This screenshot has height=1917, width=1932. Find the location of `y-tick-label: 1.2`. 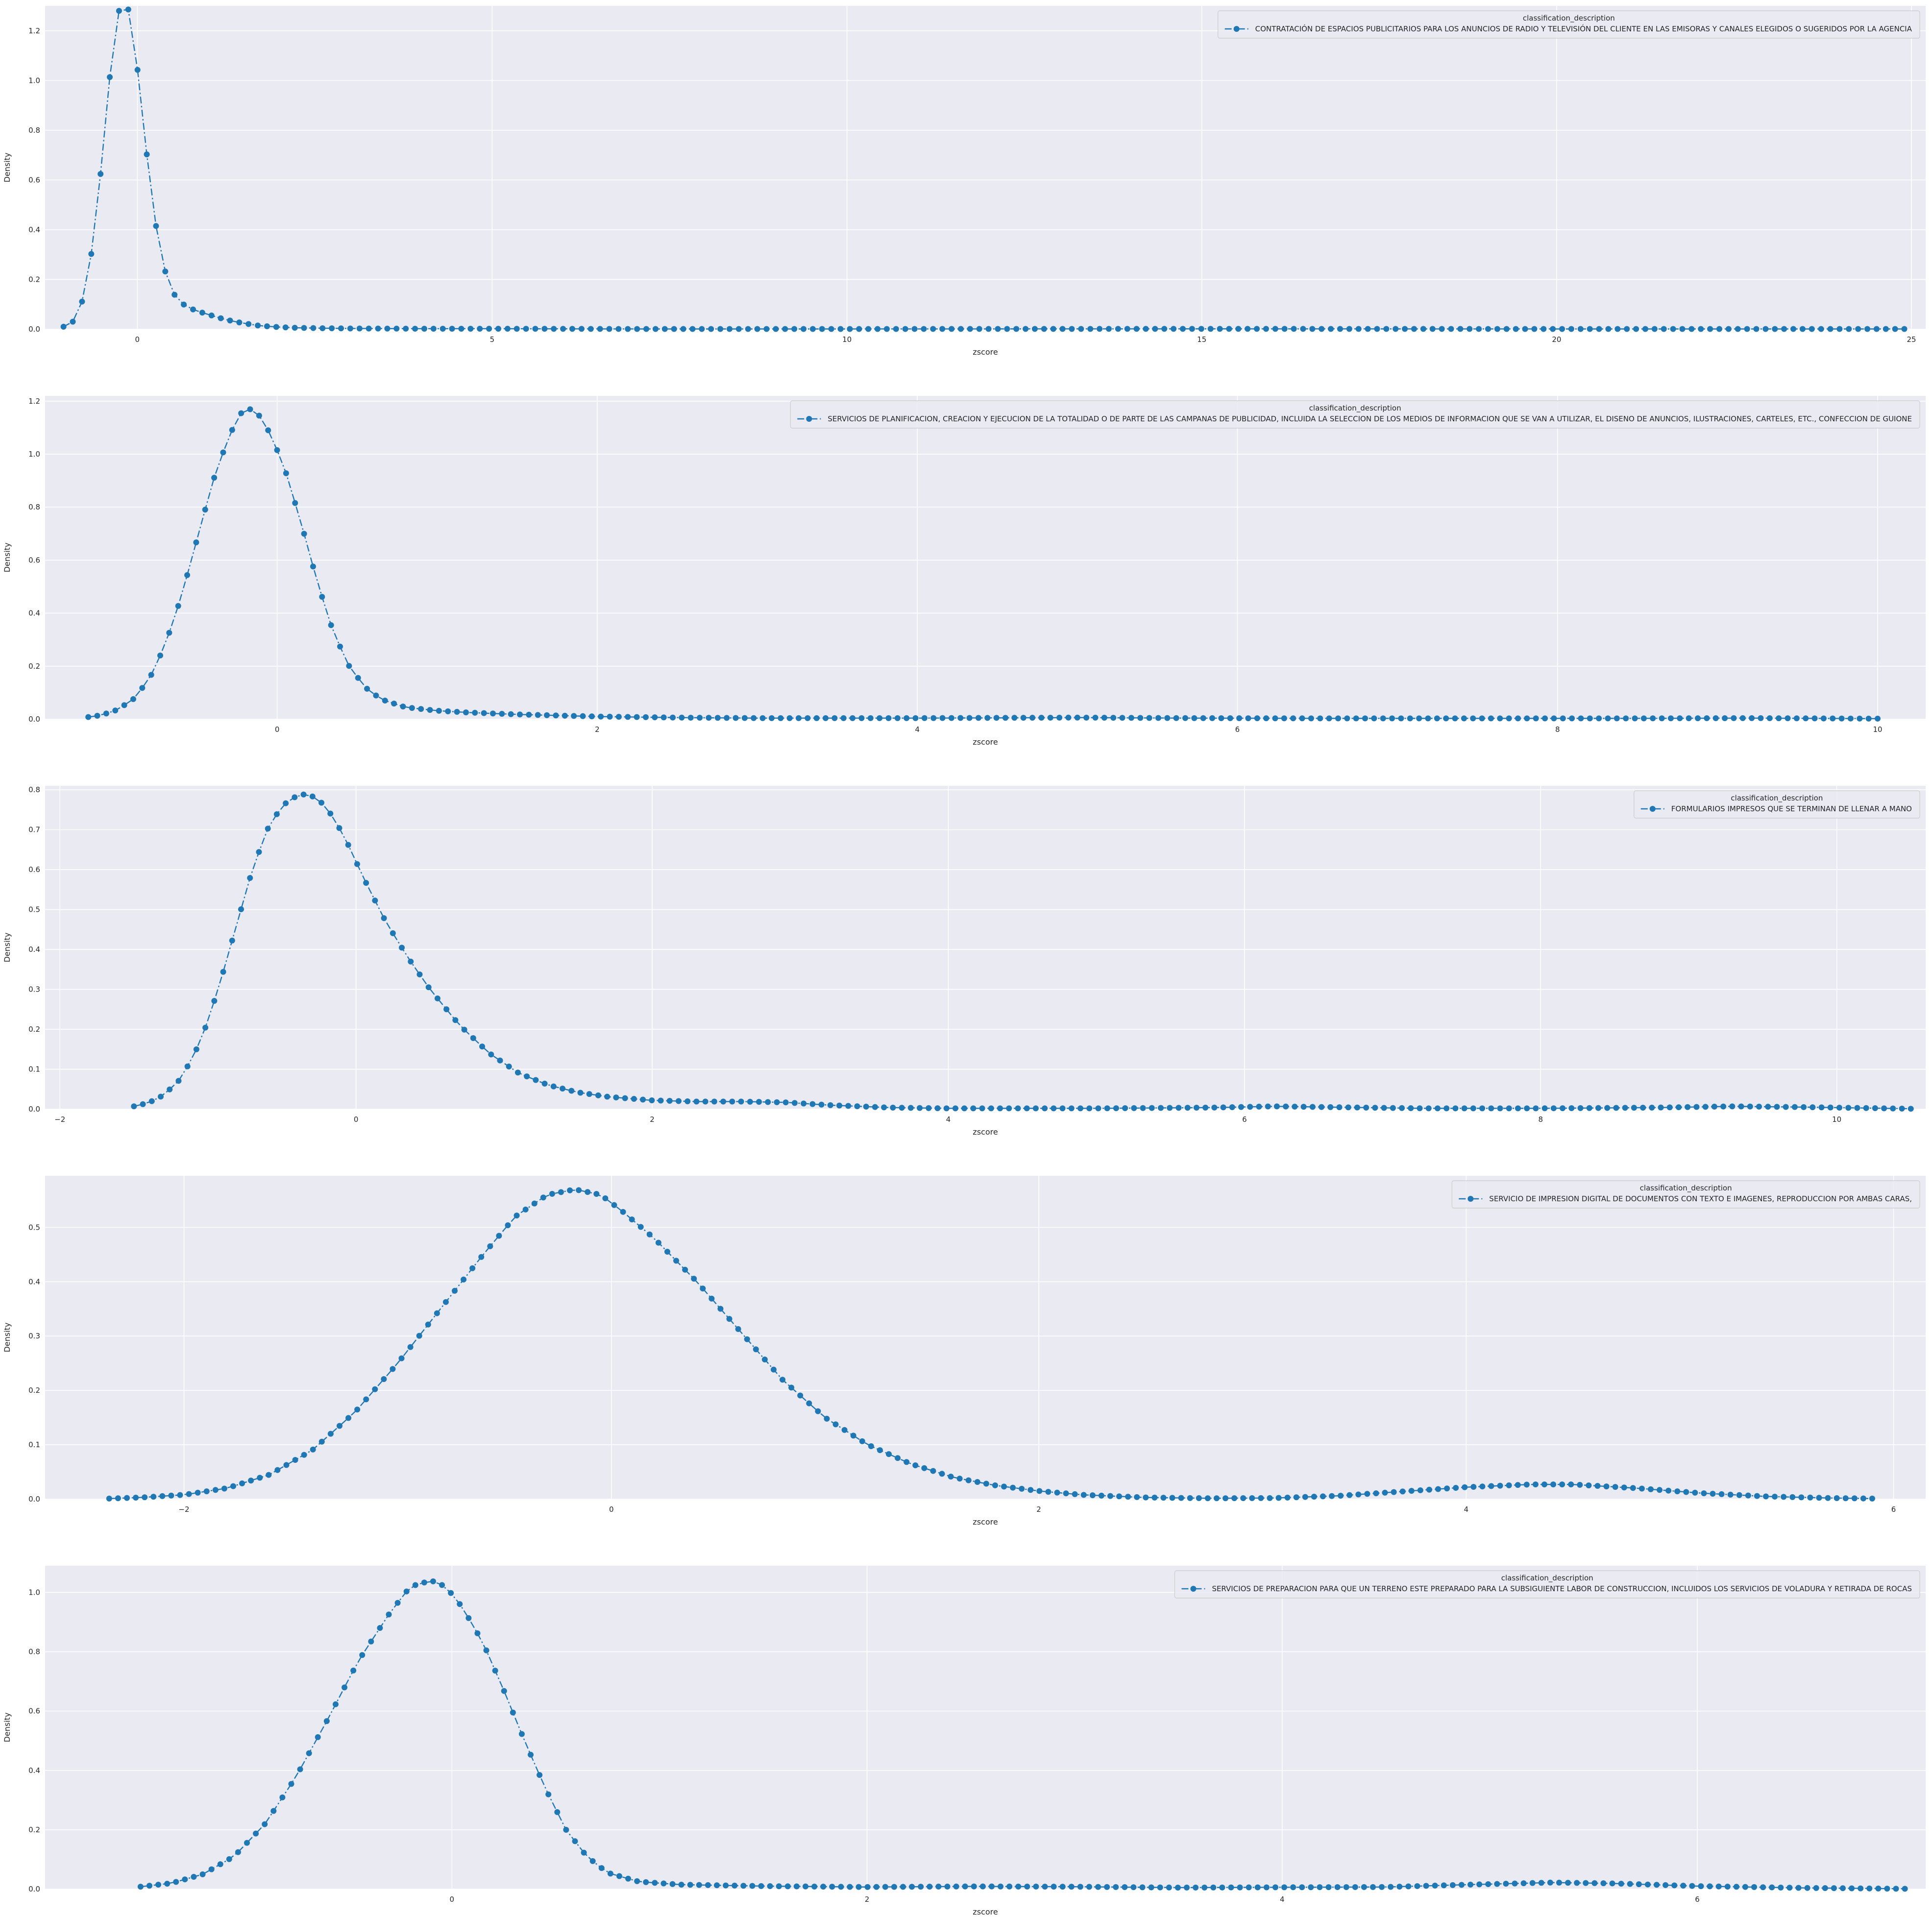

y-tick-label: 1.2 is located at coordinates (34, 30).